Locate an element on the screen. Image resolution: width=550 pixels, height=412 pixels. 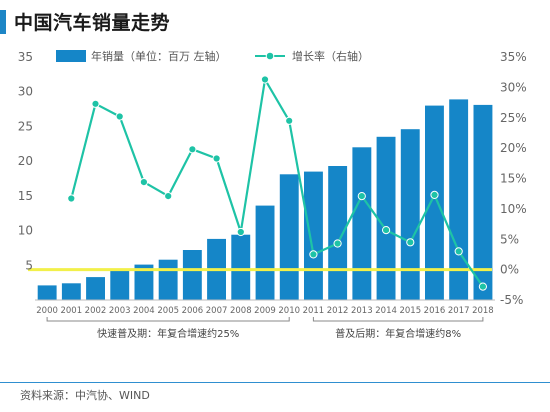
growth-point-2018 is located at coordinates (482, 286).